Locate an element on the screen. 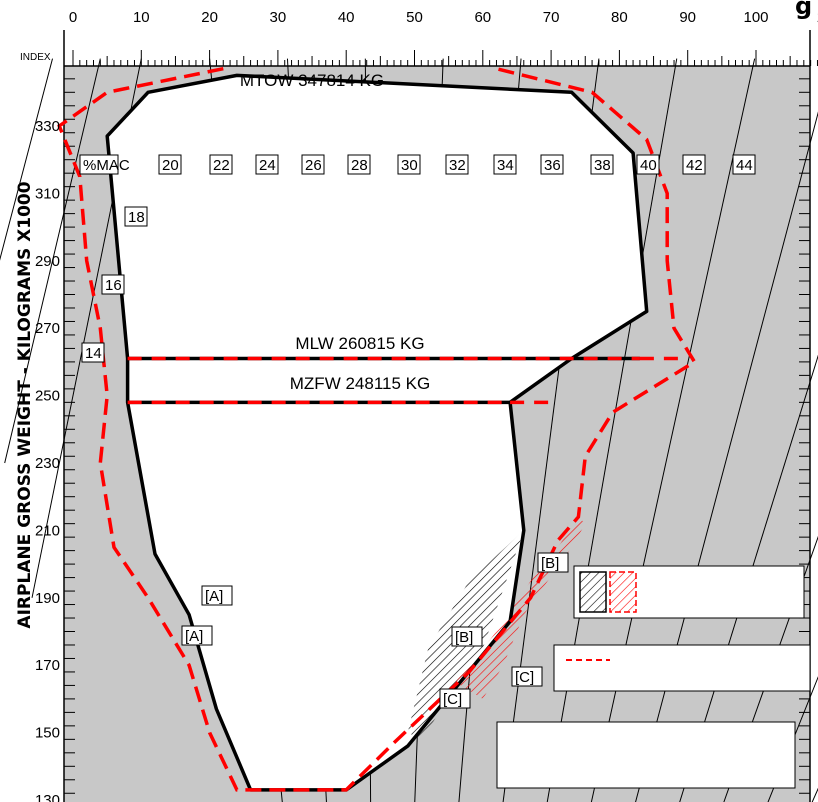 The height and width of the screenshot is (802, 818). mac-label: 32 is located at coordinates (457, 165).